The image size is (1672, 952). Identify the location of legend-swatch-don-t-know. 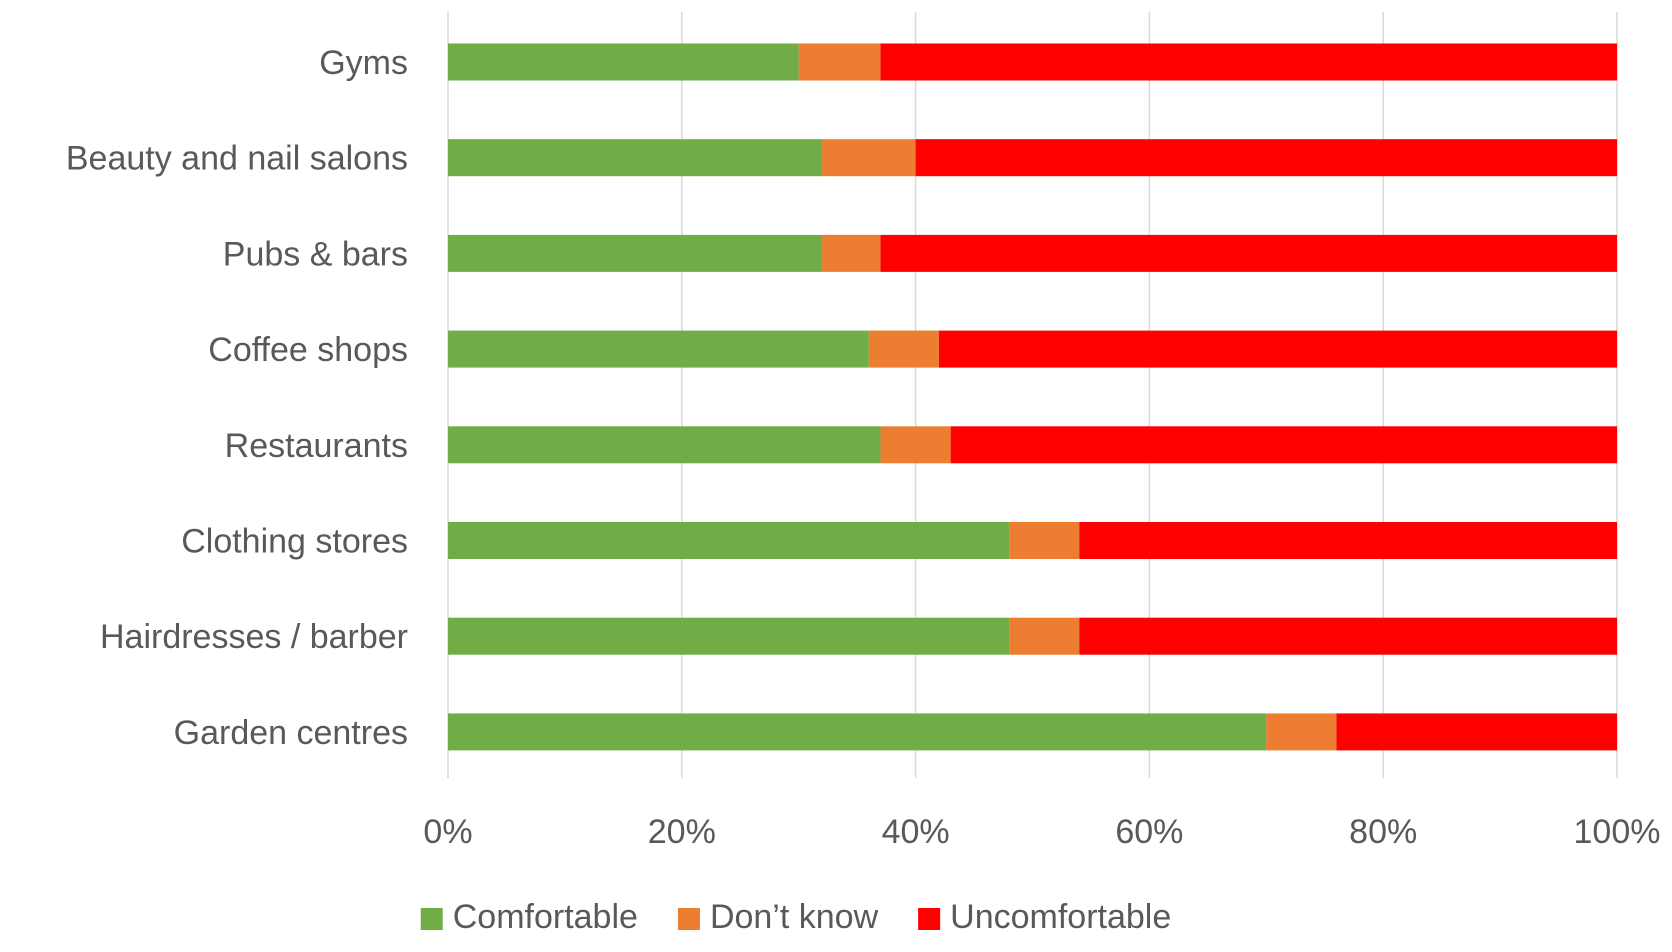
(688, 919).